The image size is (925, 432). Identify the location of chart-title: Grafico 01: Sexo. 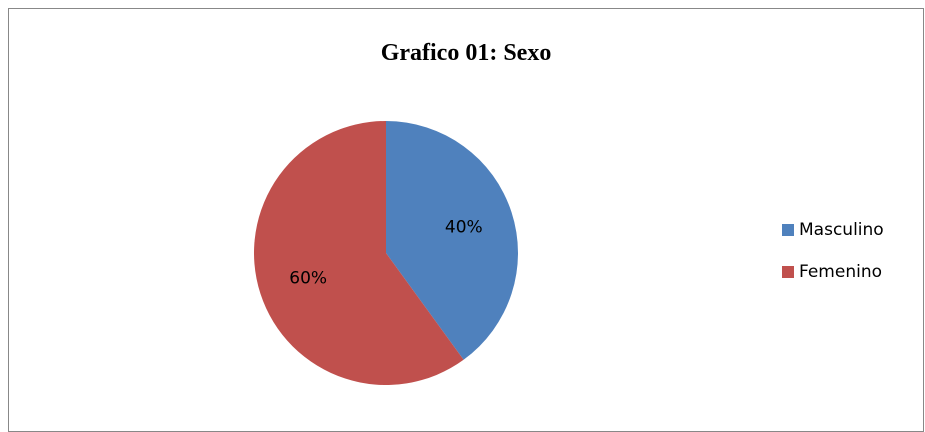
(466, 53).